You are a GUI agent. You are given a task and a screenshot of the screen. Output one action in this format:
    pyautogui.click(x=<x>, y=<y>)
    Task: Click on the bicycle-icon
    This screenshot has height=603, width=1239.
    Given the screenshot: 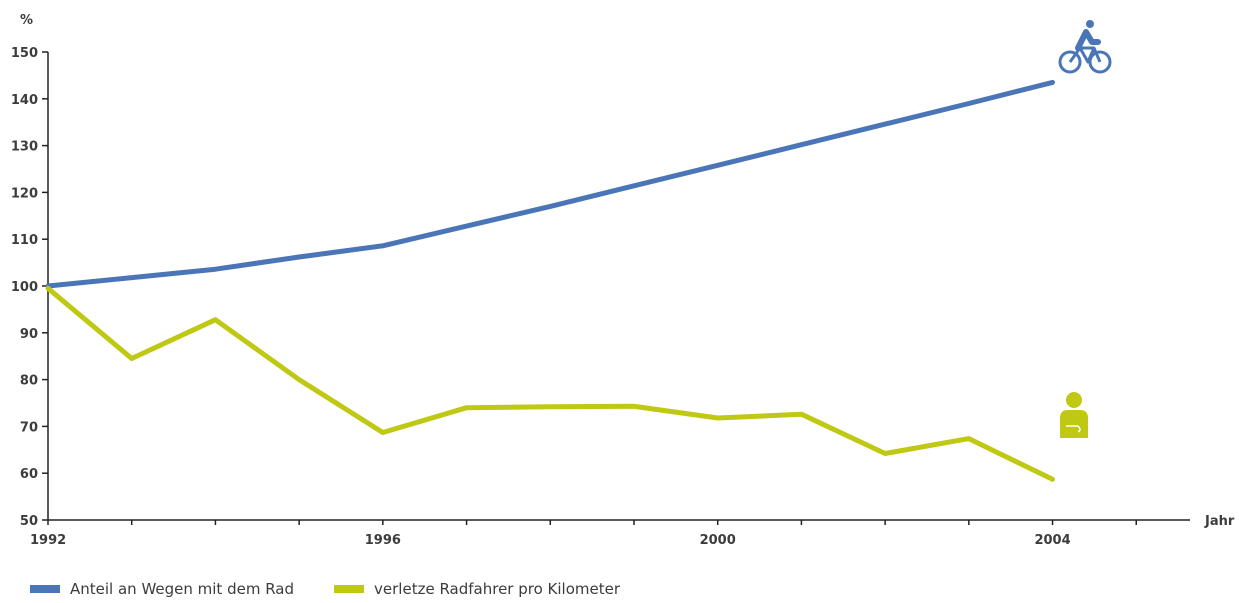 What is the action you would take?
    pyautogui.click(x=1085, y=46)
    